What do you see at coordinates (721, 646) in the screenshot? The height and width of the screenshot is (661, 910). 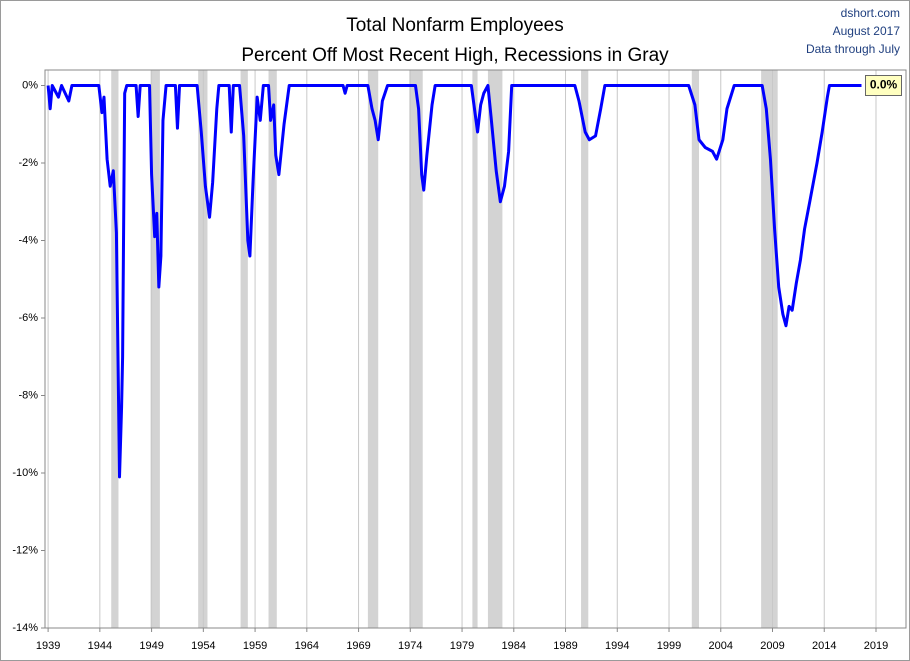 I see `x-tick-label: 2004` at bounding box center [721, 646].